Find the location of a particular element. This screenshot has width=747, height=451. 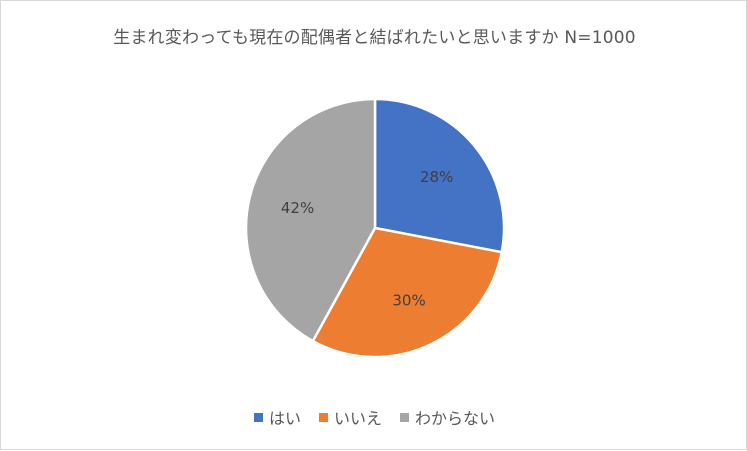

legend-item-2: いいえ is located at coordinates (350, 417).